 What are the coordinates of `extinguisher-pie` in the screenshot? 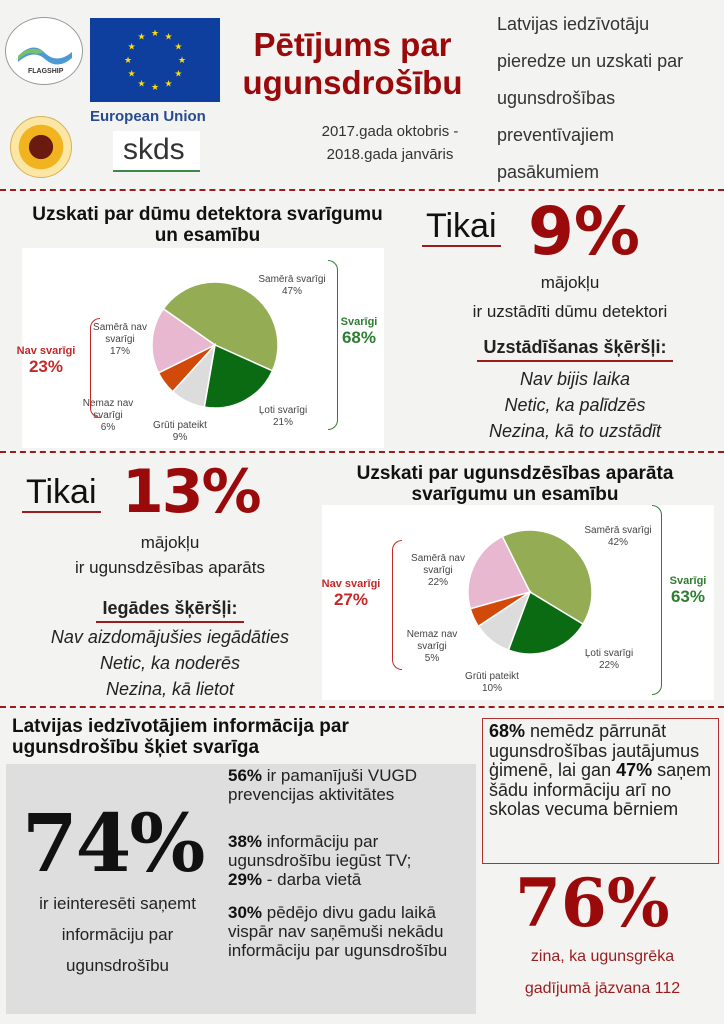 It's located at (530, 592).